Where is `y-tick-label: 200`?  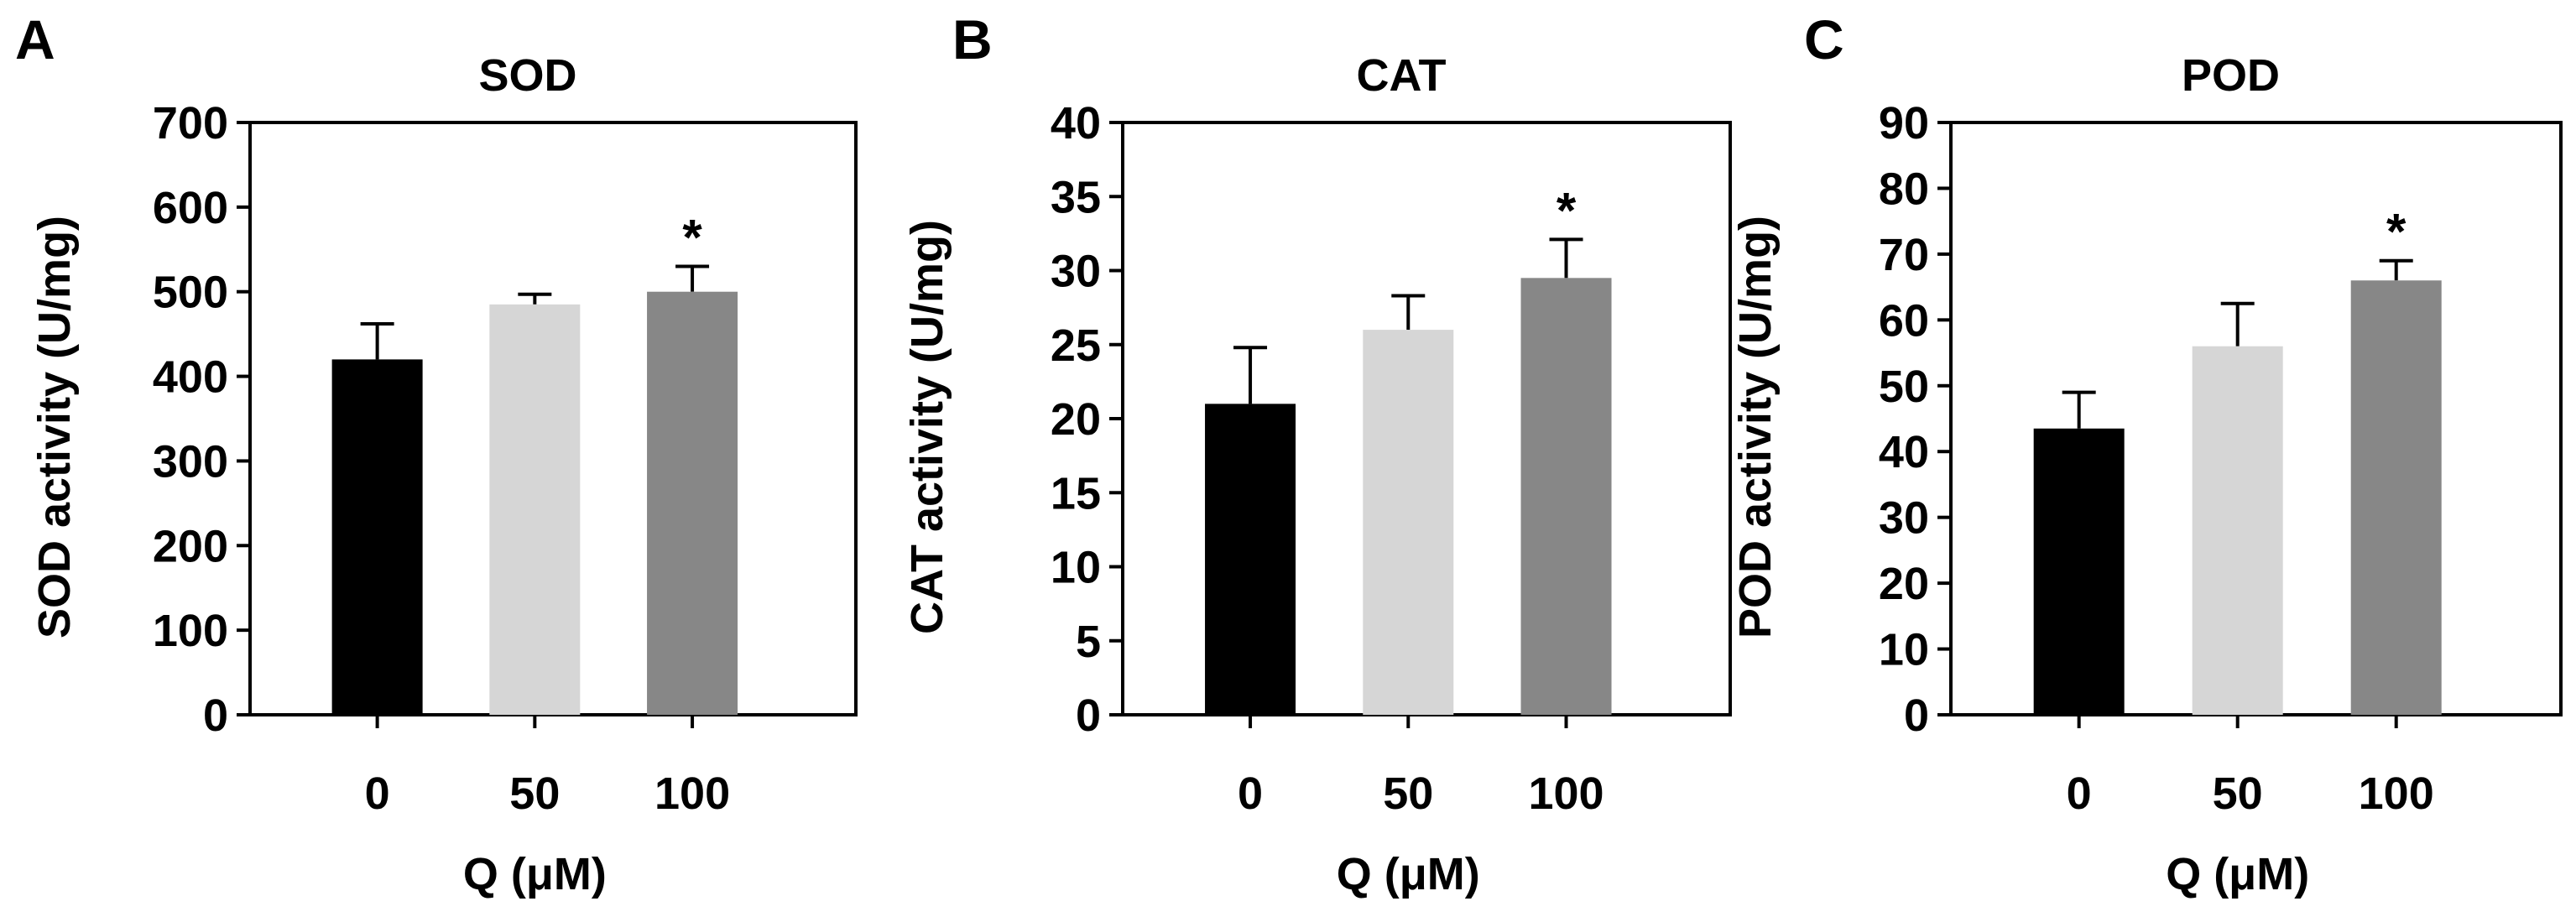 y-tick-label: 200 is located at coordinates (190, 546).